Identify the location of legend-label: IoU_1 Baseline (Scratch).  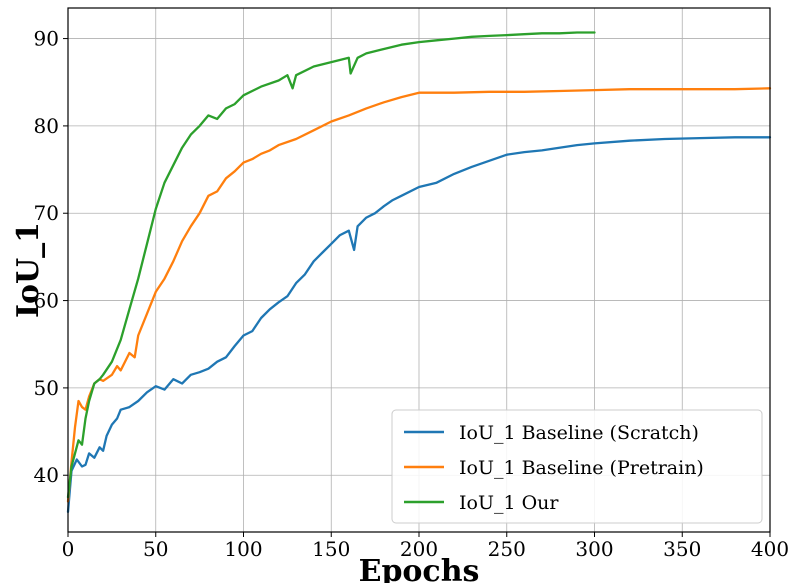
(579, 433).